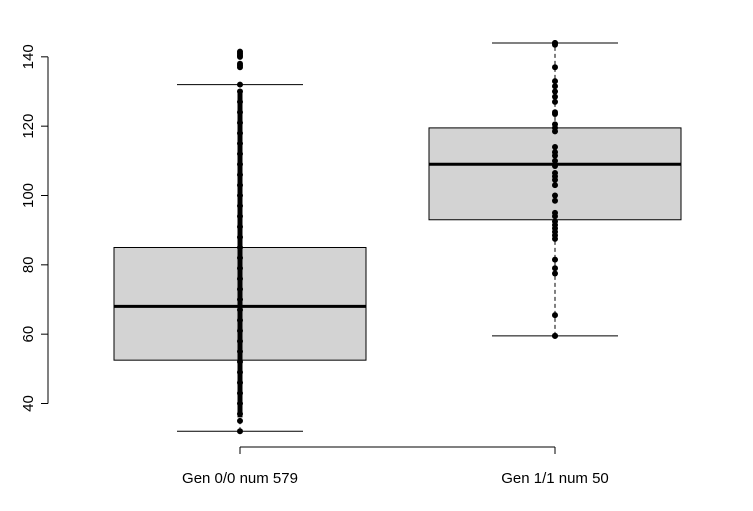 This screenshot has width=753, height=511. I want to click on y-axis: 40 60 80 100 120 140, so click(34, 228).